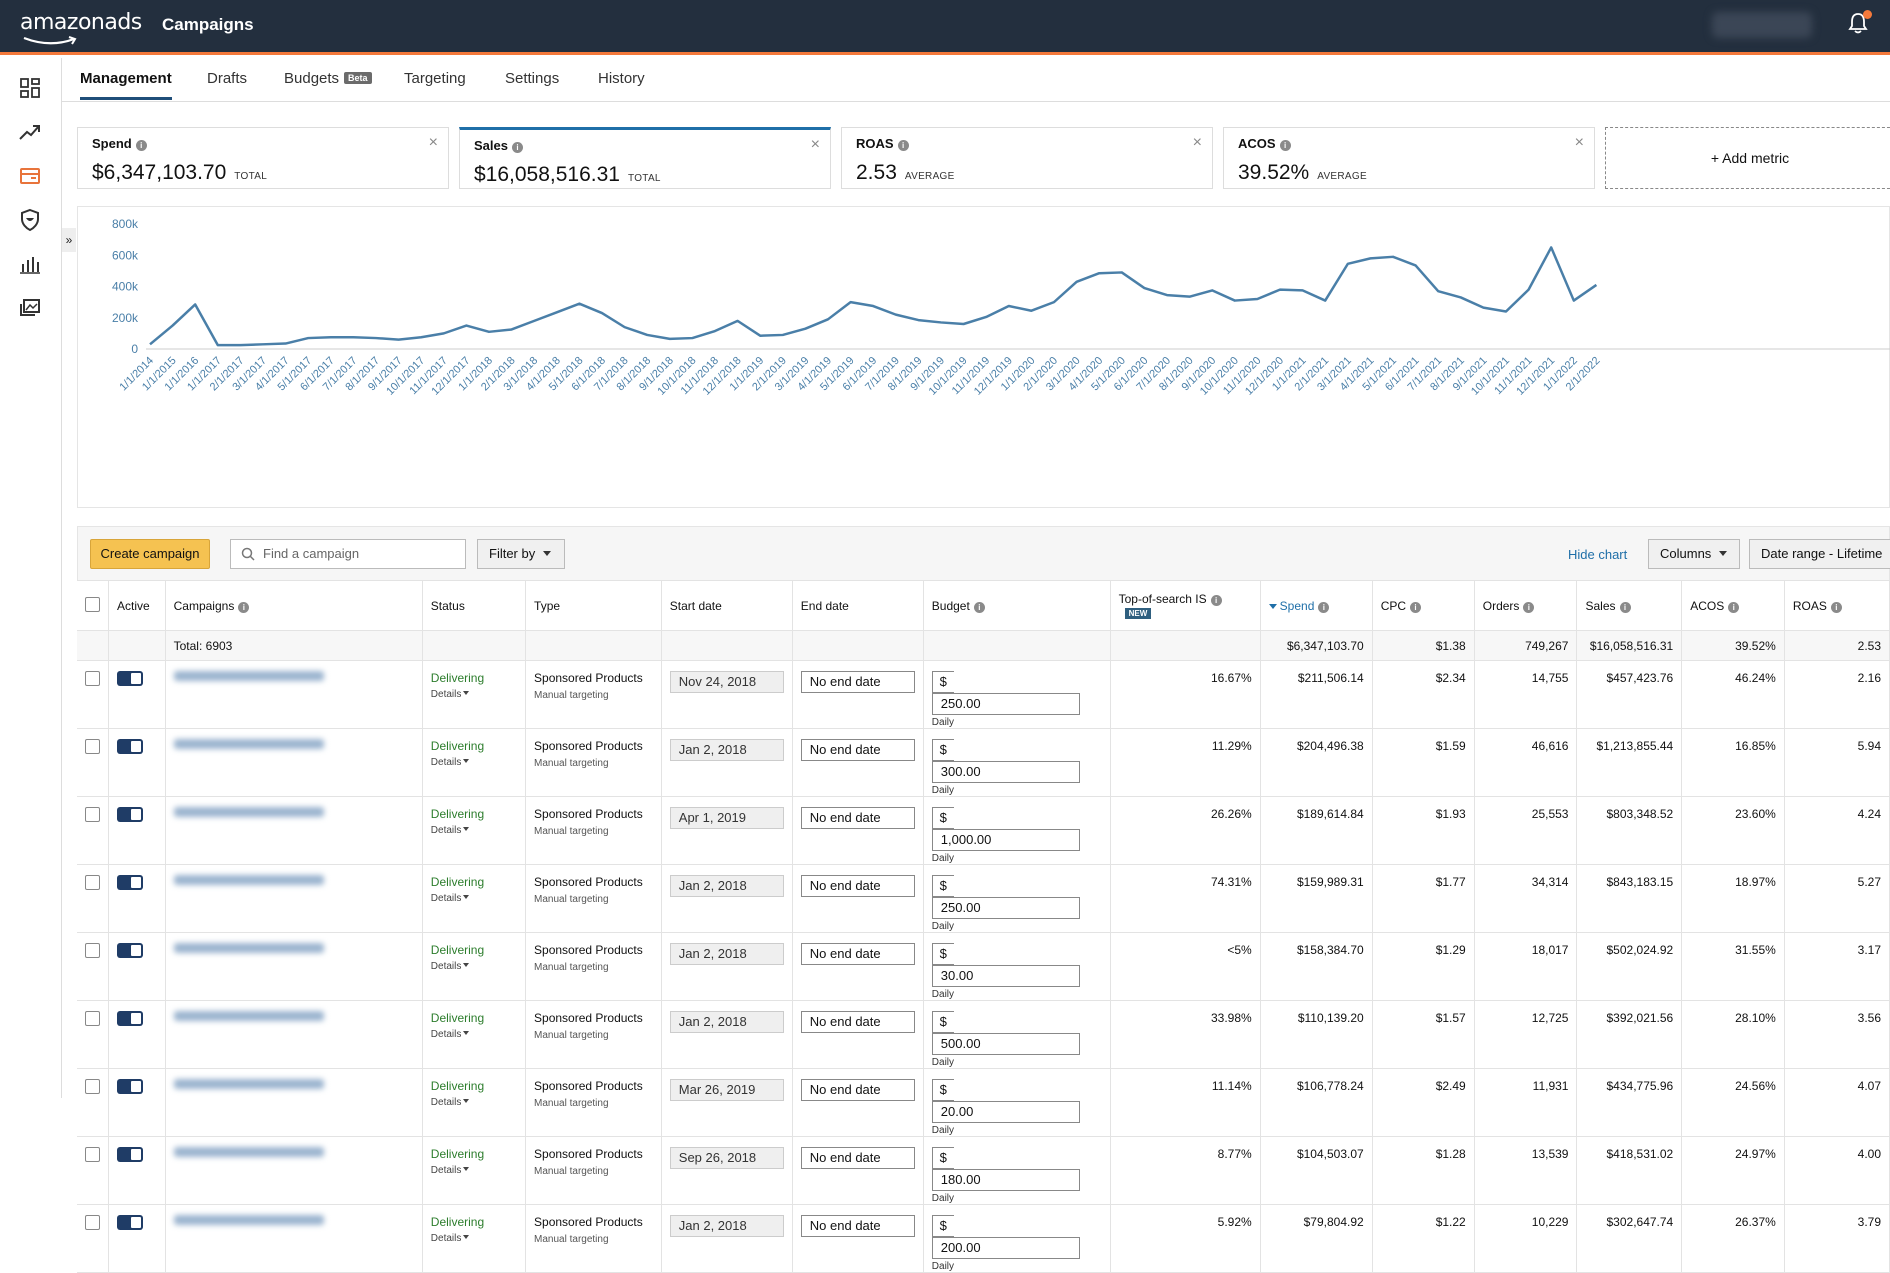 The width and height of the screenshot is (1890, 1273). Describe the element at coordinates (348, 554) in the screenshot. I see `find-campaign-input: Find a campaign` at that location.